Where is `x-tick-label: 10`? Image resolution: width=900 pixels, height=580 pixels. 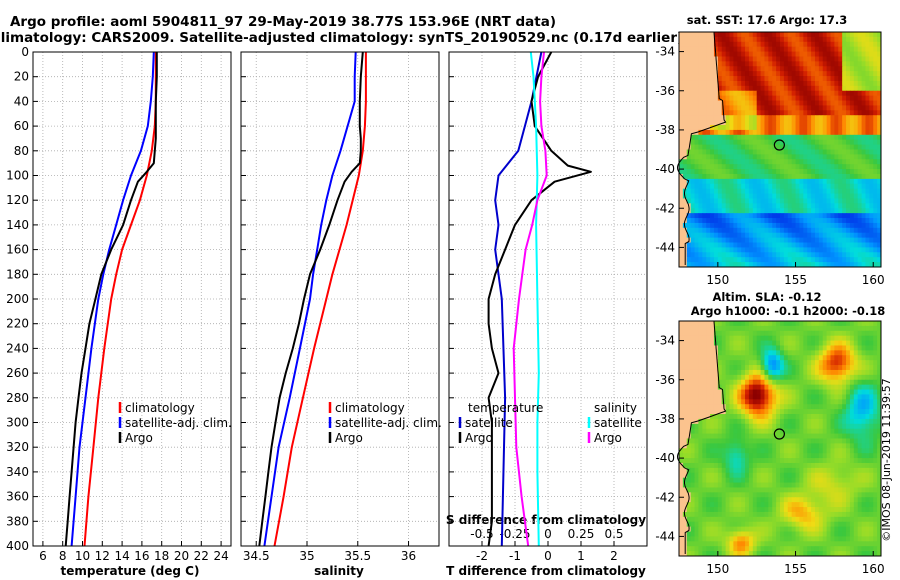 x-tick-label: 10 is located at coordinates (82, 556).